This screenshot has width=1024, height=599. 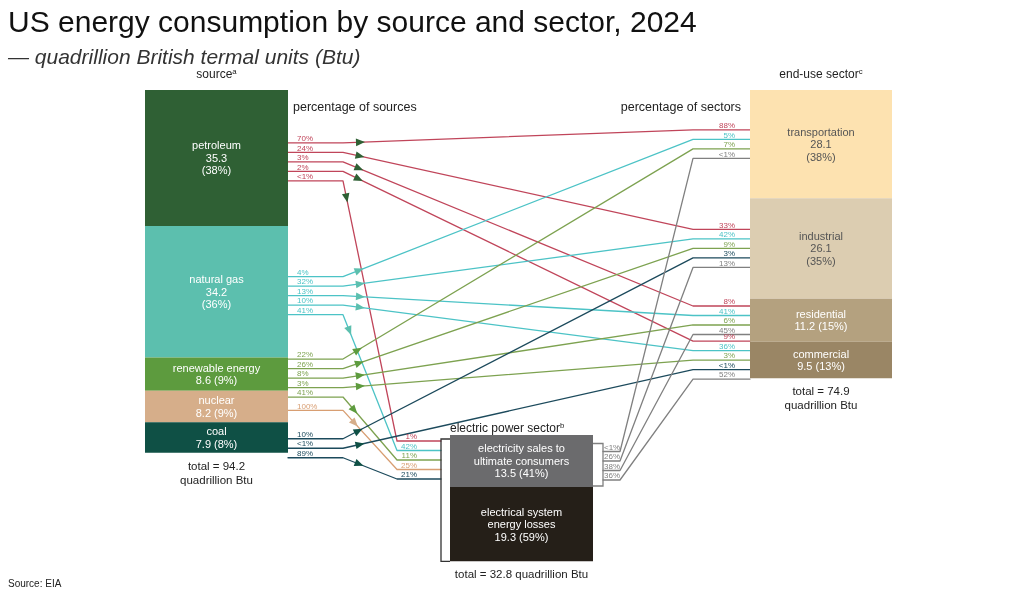 I want to click on data-label: 7.9 (8%), so click(x=216, y=443).